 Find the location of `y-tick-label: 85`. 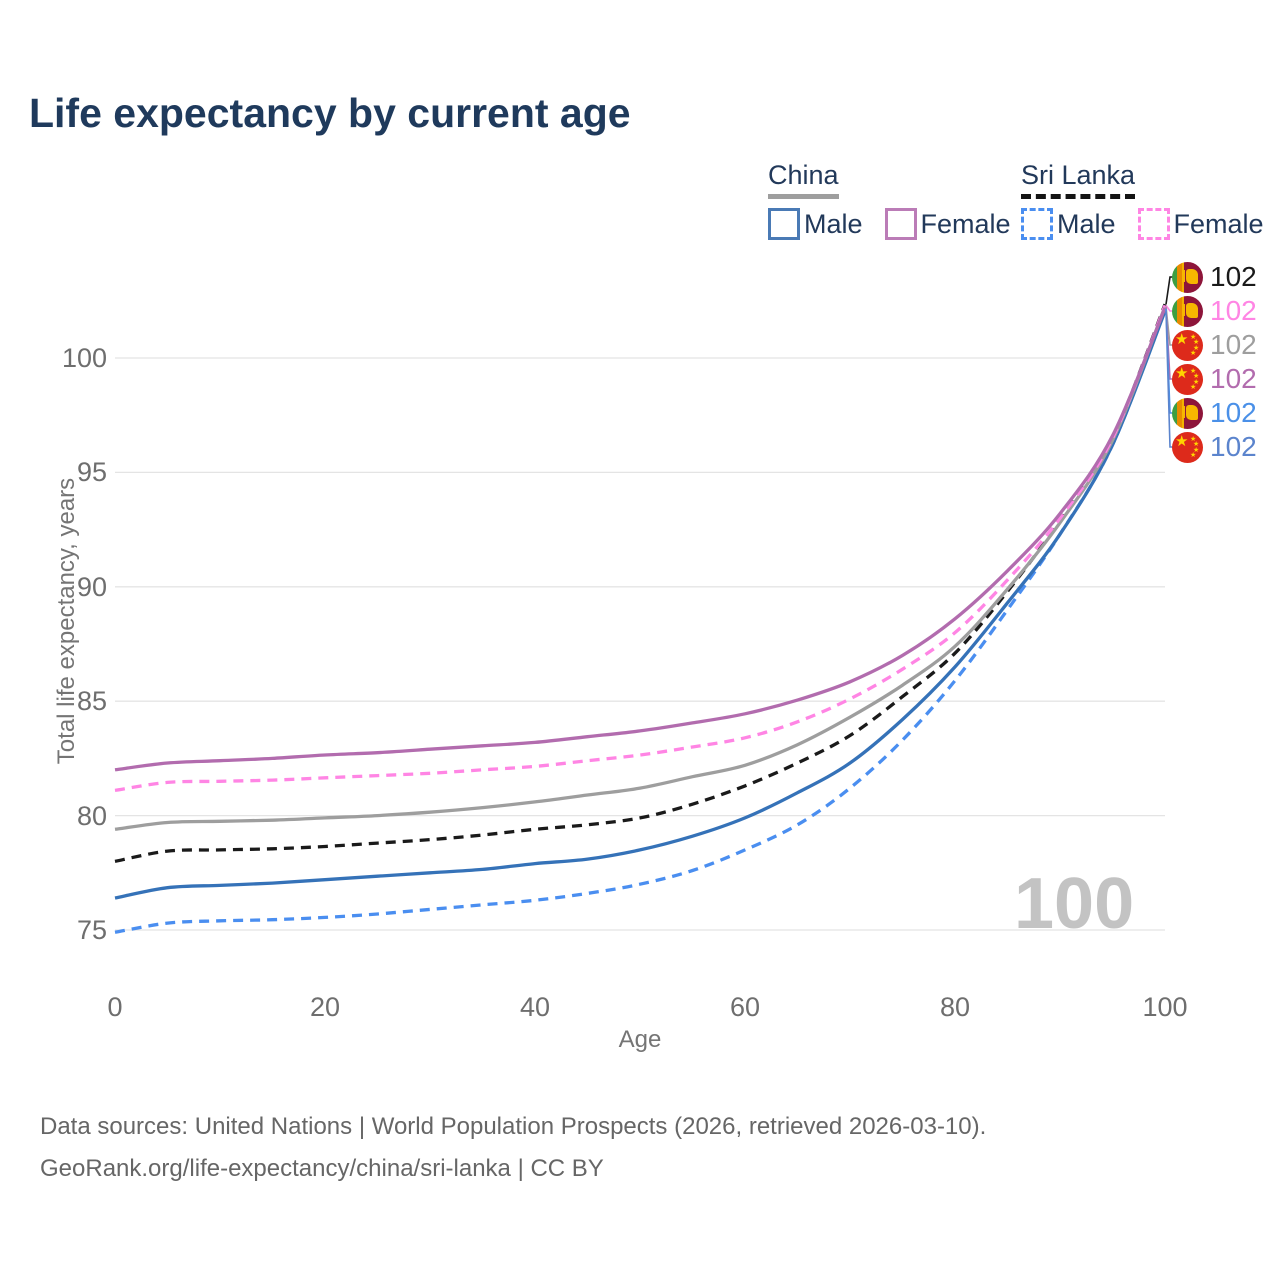

y-tick-label: 85 is located at coordinates (91, 701).